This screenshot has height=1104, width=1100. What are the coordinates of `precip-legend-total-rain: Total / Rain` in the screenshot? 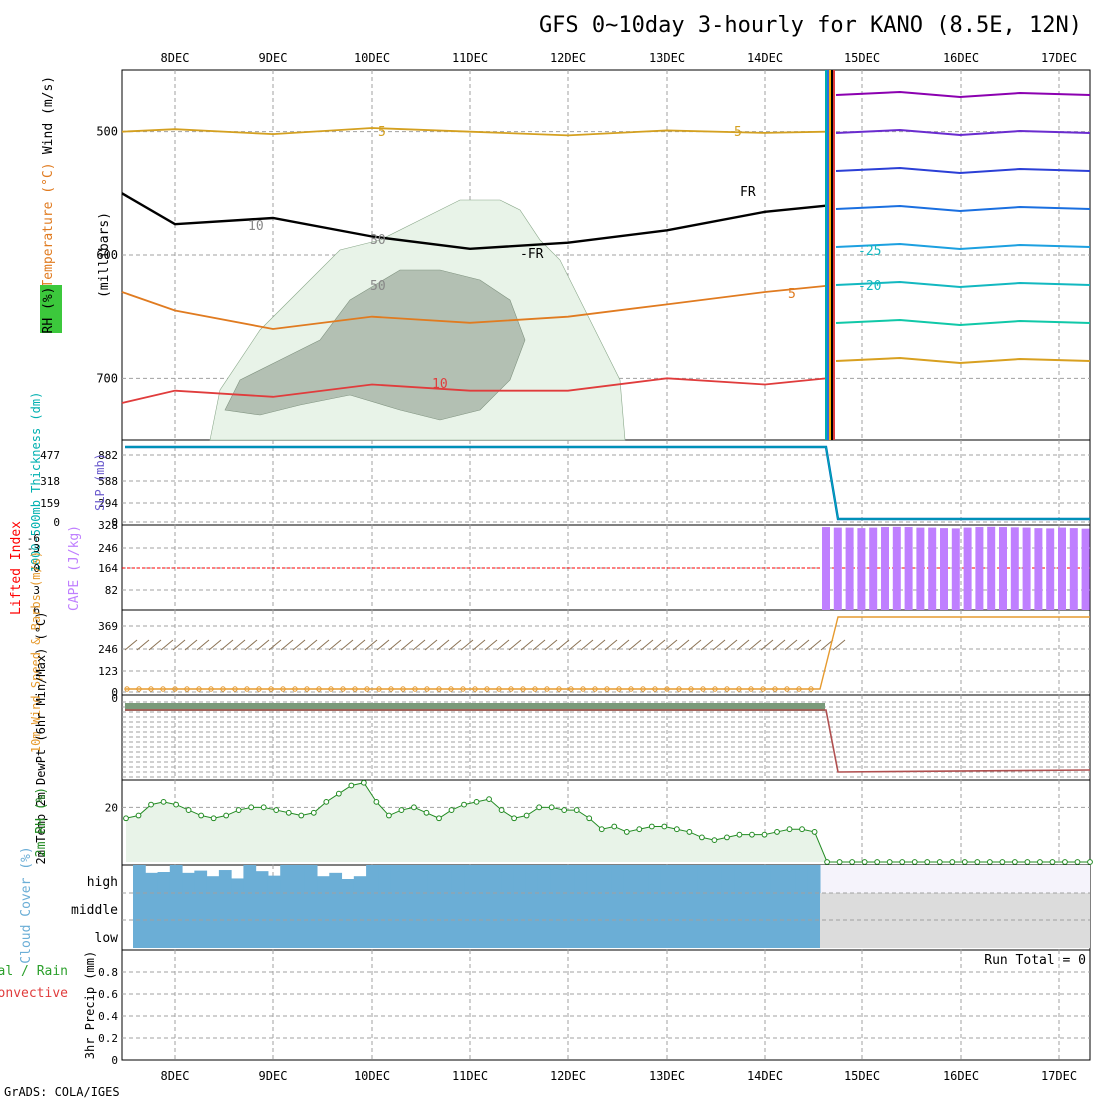 It's located at (34, 971).